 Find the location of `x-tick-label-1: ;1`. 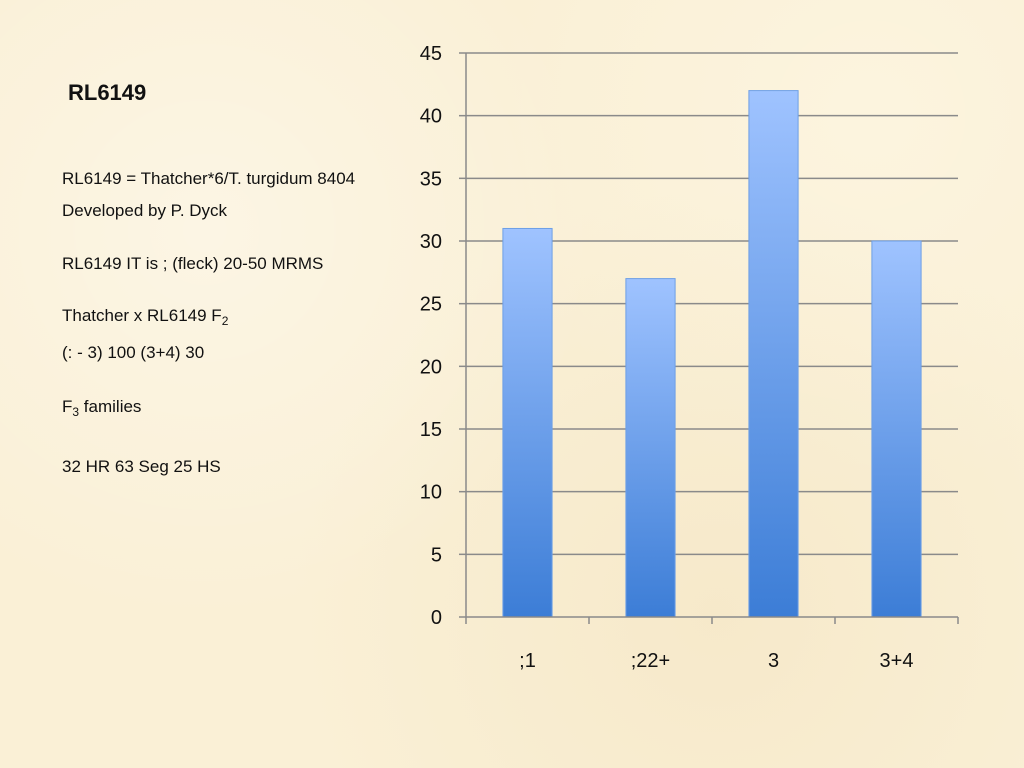

x-tick-label-1: ;1 is located at coordinates (527, 661).